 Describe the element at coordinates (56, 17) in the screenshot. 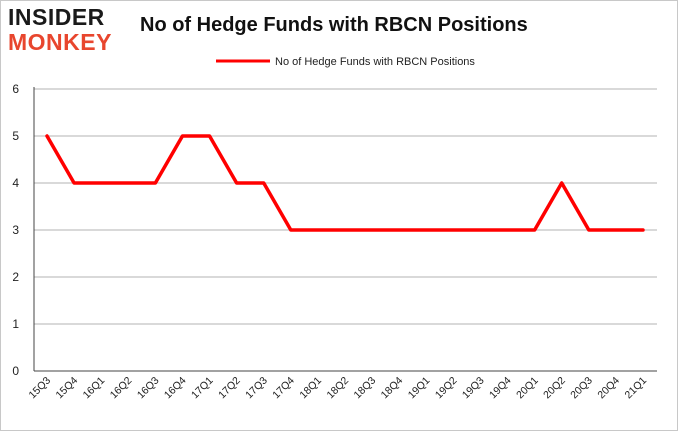

I see `logo-text-top: INSIDER` at that location.